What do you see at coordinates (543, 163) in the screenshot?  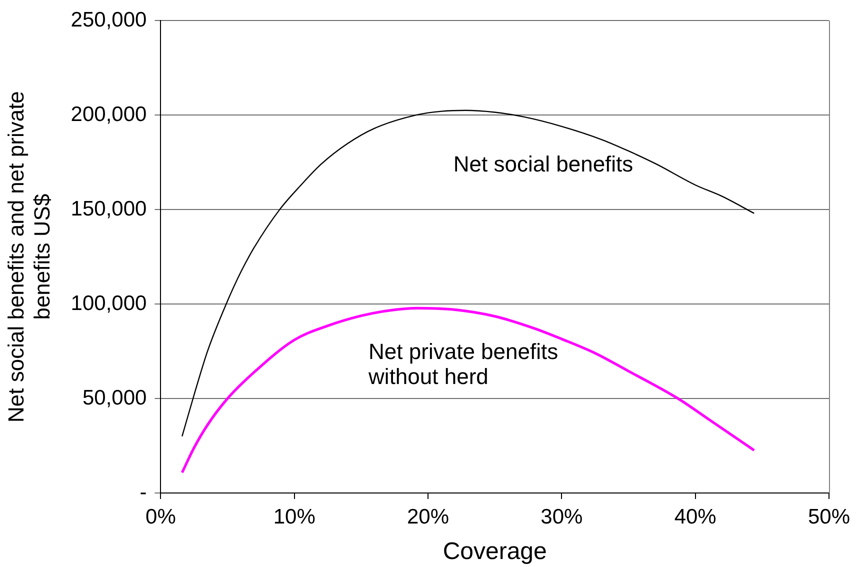 I see `series-label: Net social benefits` at bounding box center [543, 163].